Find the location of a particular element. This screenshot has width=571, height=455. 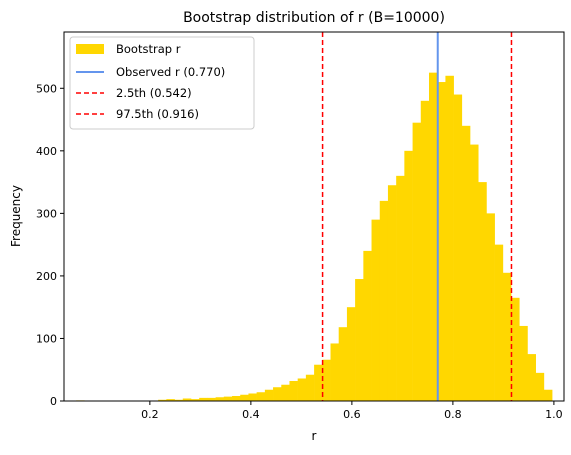

y-tick-label: 400 is located at coordinates (46, 151).